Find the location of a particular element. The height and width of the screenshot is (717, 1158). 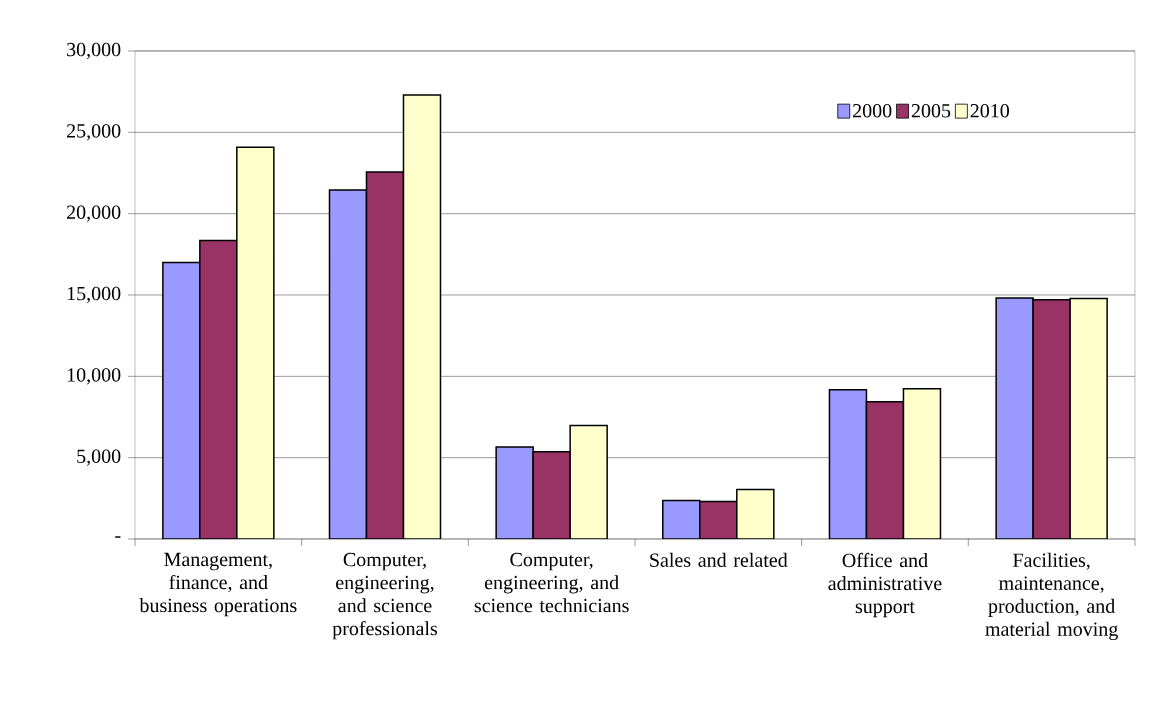

x-tick-label: Management, finance, and business operations is located at coordinates (218, 584).